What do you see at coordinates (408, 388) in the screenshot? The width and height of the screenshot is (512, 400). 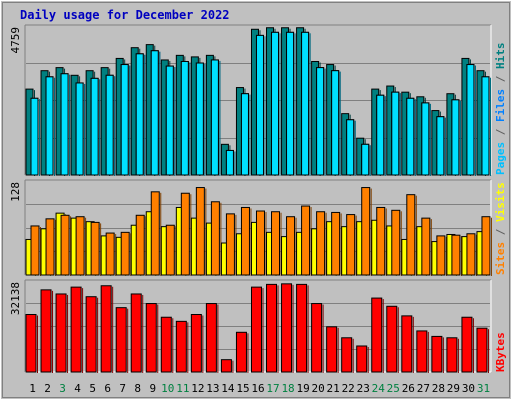 I see `day-label: 26` at bounding box center [408, 388].